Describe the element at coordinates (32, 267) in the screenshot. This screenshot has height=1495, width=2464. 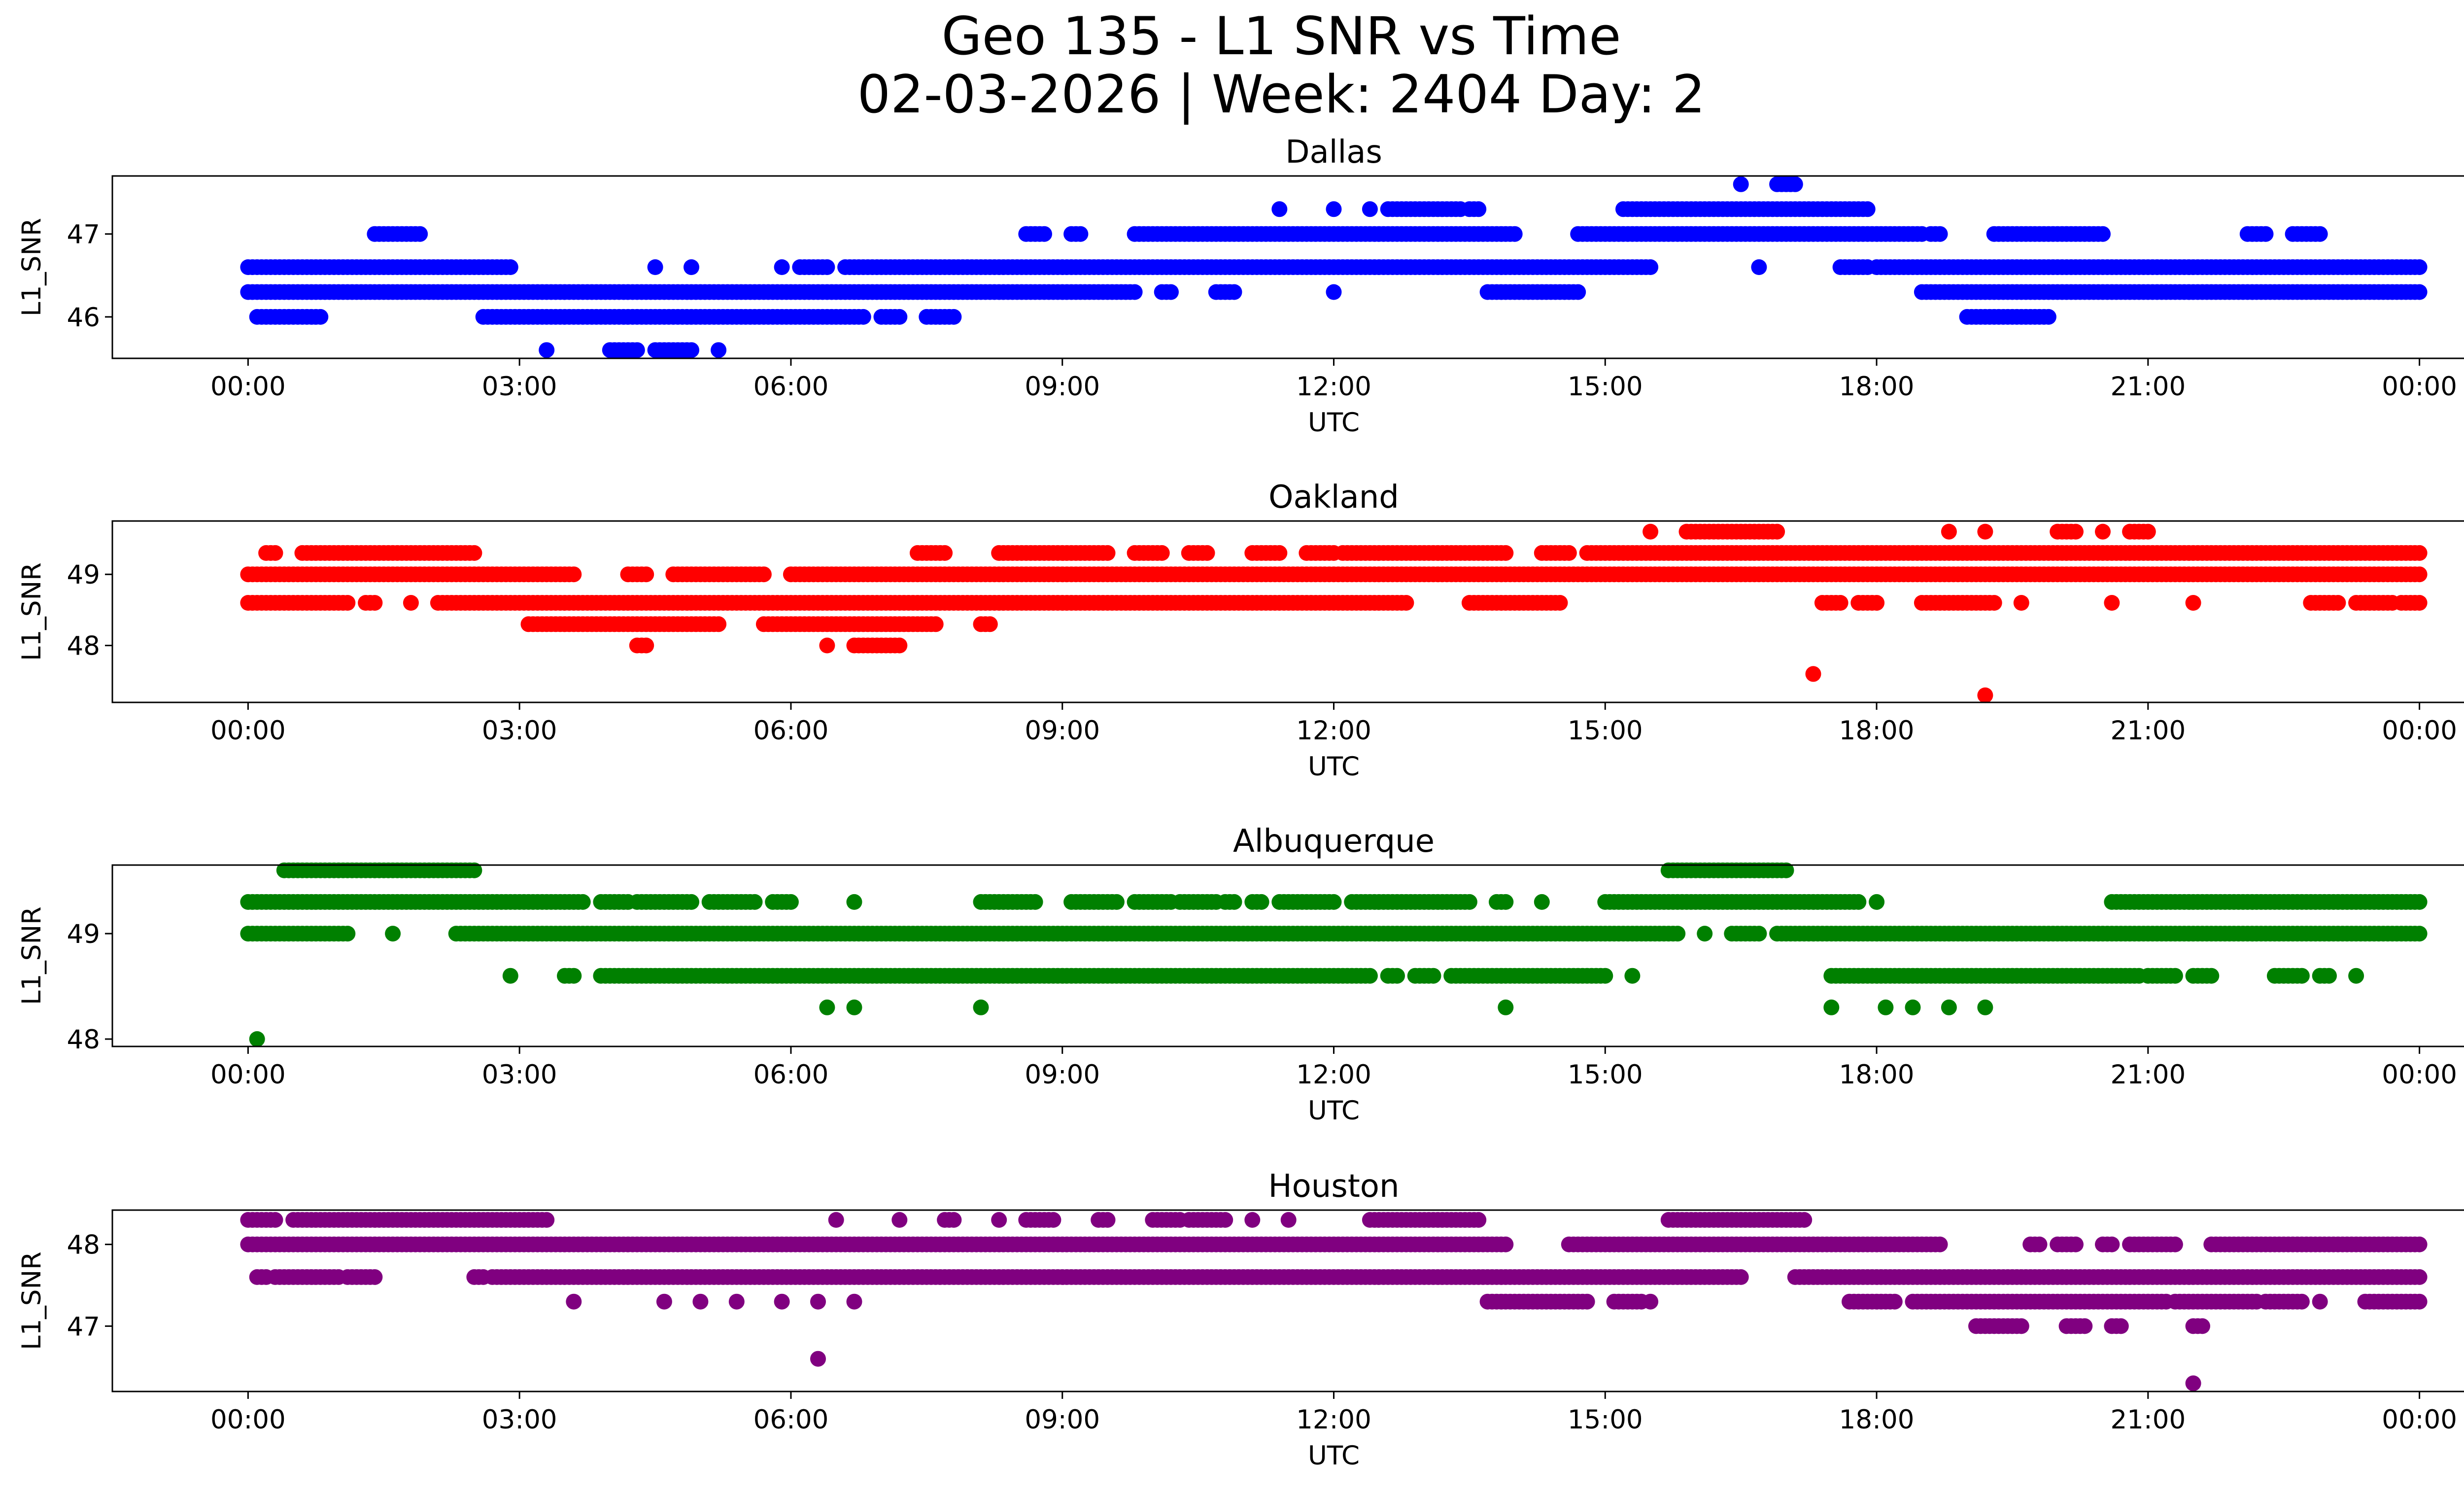
I see `y-axis-label-dallas: L1_SNR` at that location.